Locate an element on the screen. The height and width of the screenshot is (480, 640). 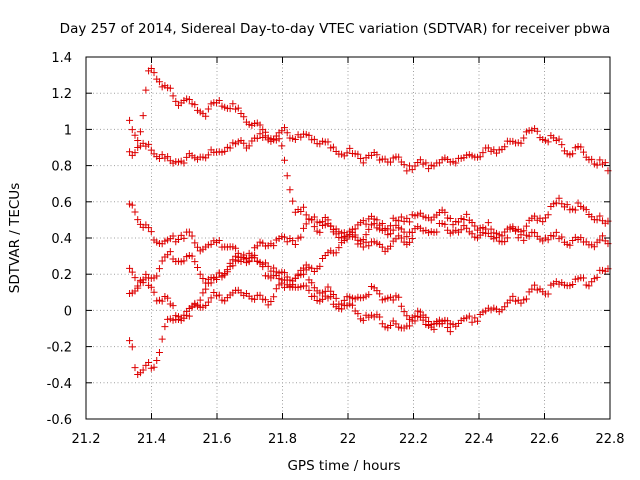
x-tick-label: 22.4 is located at coordinates (479, 439).